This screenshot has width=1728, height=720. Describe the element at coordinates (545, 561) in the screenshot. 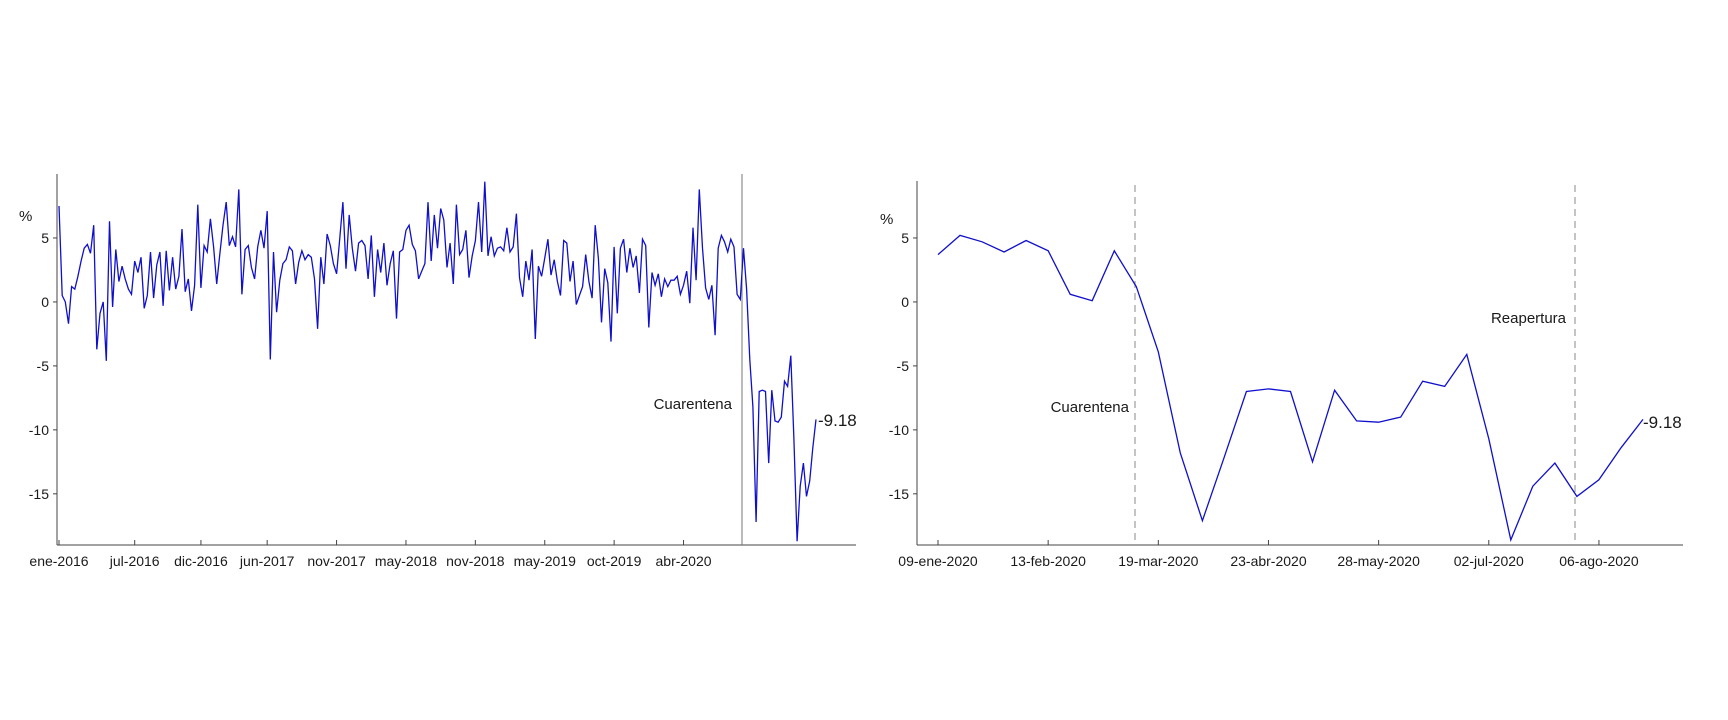

I see `x-tick-label: may-2019` at that location.